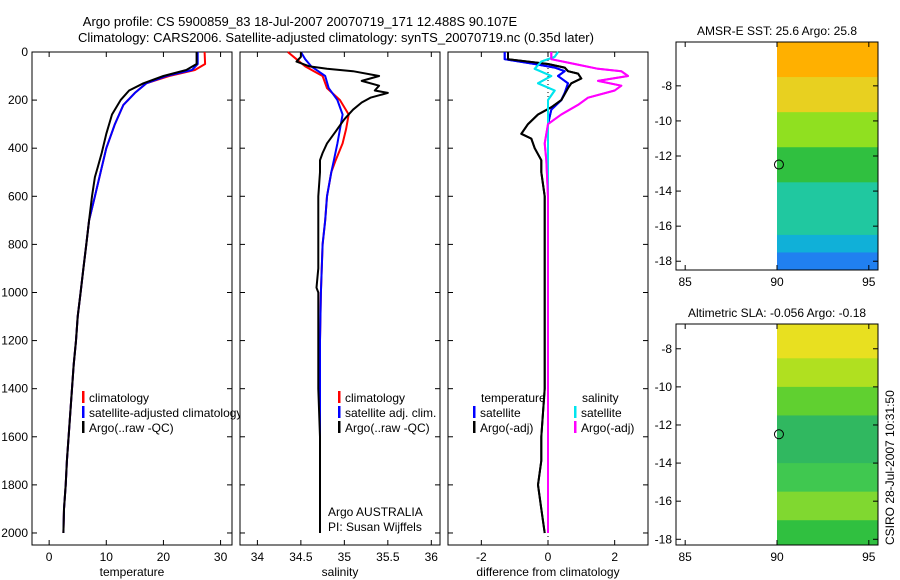 The height and width of the screenshot is (580, 900). What do you see at coordinates (14, 389) in the screenshot?
I see `y-tick-label: 1400` at bounding box center [14, 389].